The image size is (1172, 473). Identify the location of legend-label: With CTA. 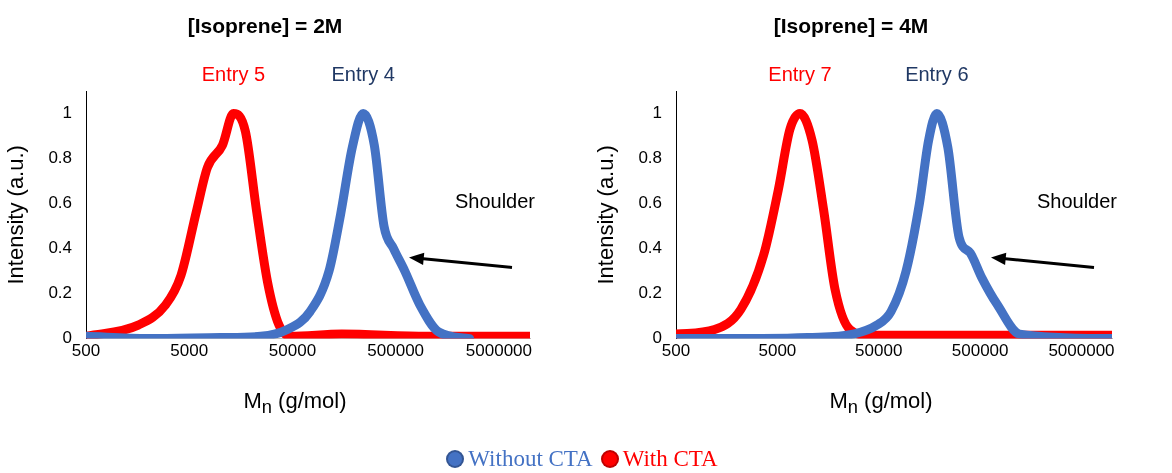
(669, 458).